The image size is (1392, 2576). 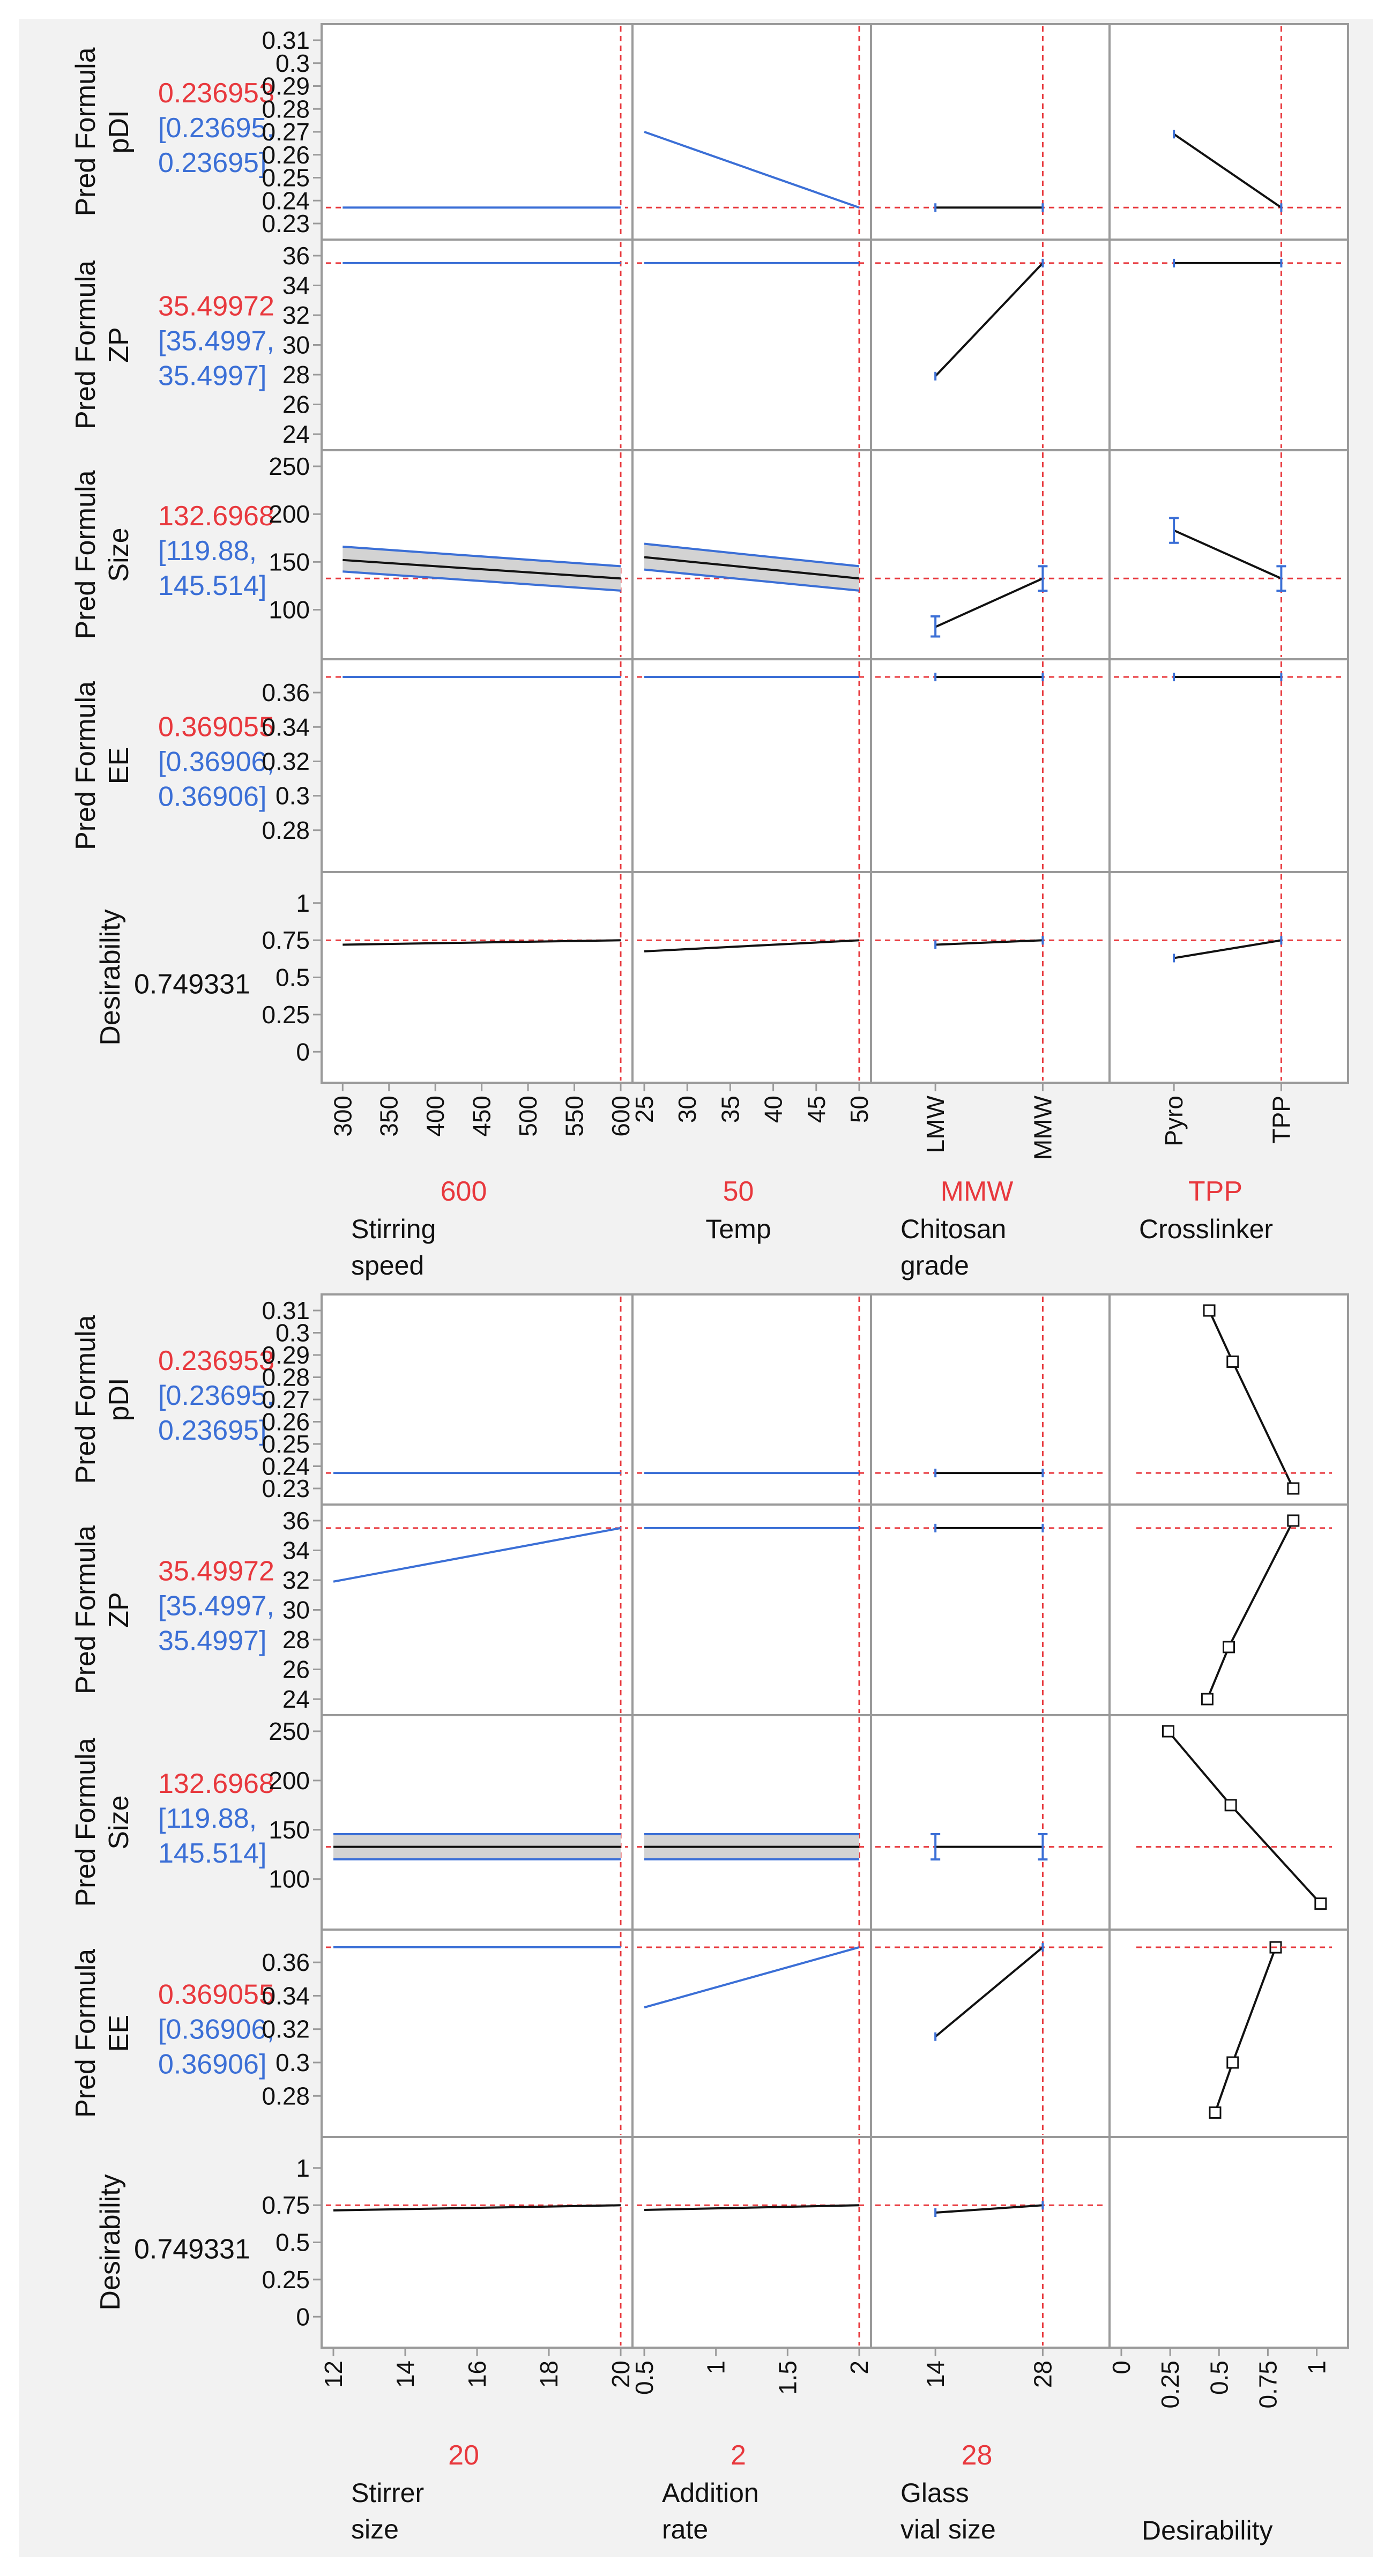 I want to click on x-tick-label: 50, so click(x=859, y=1109).